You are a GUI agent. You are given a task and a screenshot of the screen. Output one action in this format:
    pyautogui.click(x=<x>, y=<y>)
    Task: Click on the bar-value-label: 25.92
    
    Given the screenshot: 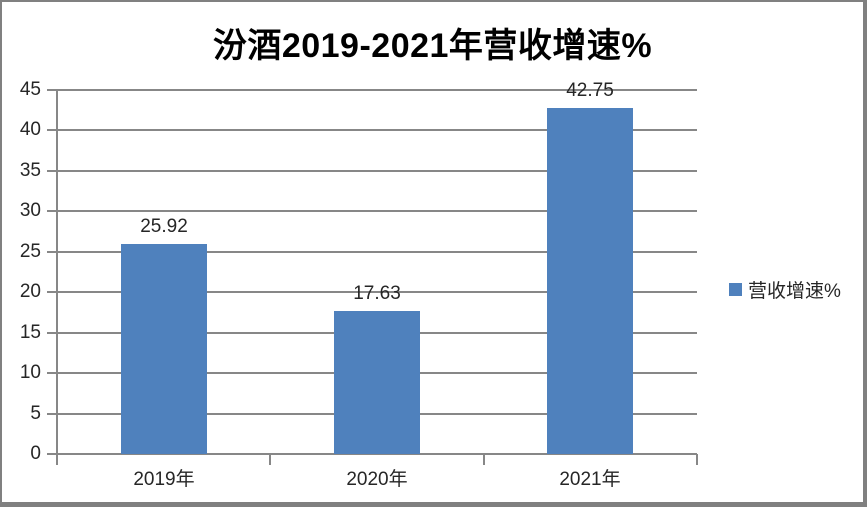 What is the action you would take?
    pyautogui.click(x=164, y=226)
    